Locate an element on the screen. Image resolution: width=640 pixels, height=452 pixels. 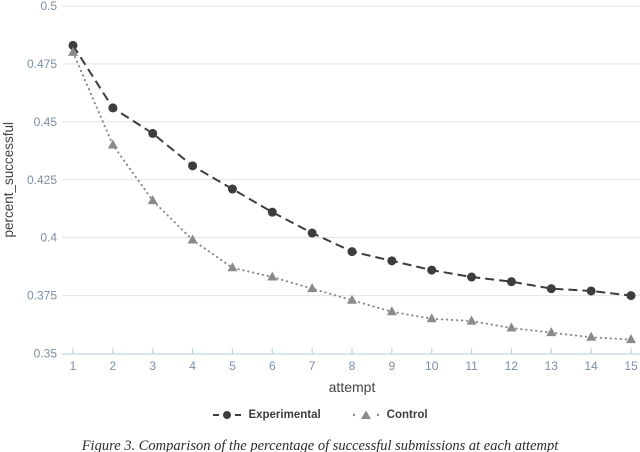
svg-text: 0.475 is located at coordinates (42, 64).